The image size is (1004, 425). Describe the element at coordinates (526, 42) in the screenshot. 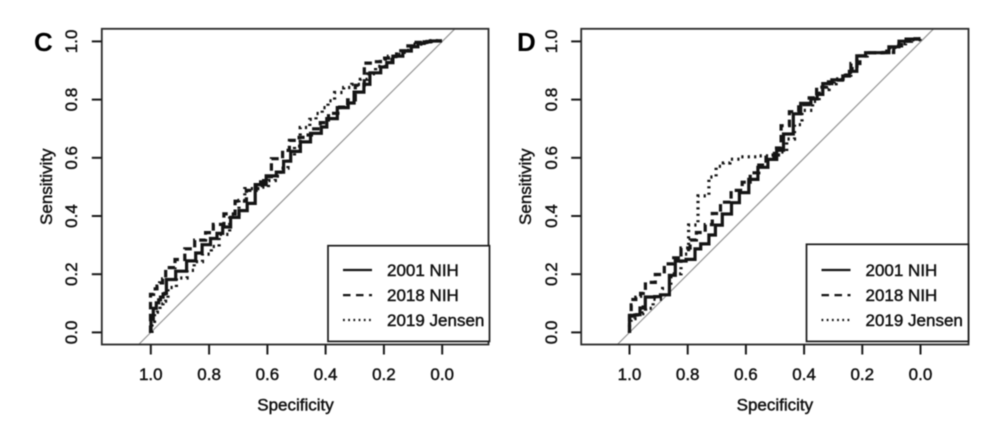

I see `svg-text: D` at that location.